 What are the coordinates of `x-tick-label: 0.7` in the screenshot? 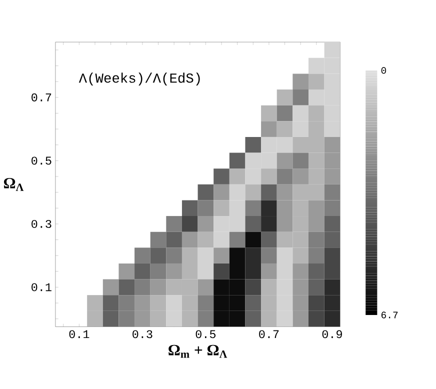 It's located at (269, 334).